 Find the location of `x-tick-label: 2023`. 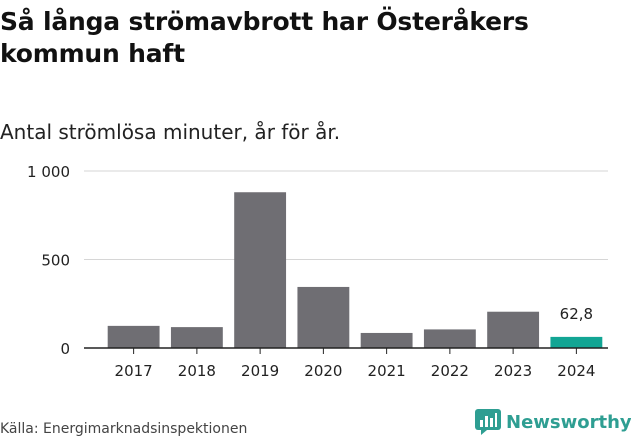

x-tick-label: 2023 is located at coordinates (513, 371).